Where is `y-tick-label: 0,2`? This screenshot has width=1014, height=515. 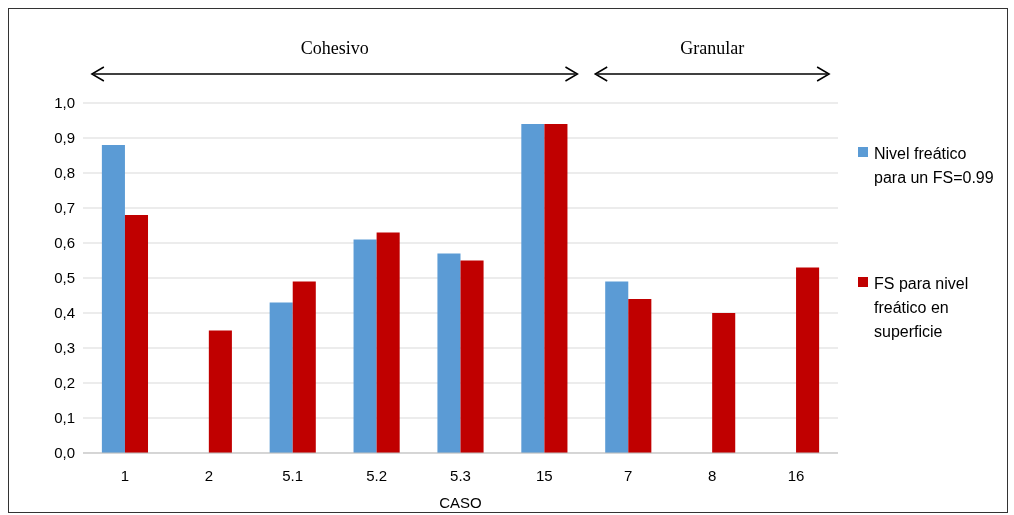 y-tick-label: 0,2 is located at coordinates (64, 383).